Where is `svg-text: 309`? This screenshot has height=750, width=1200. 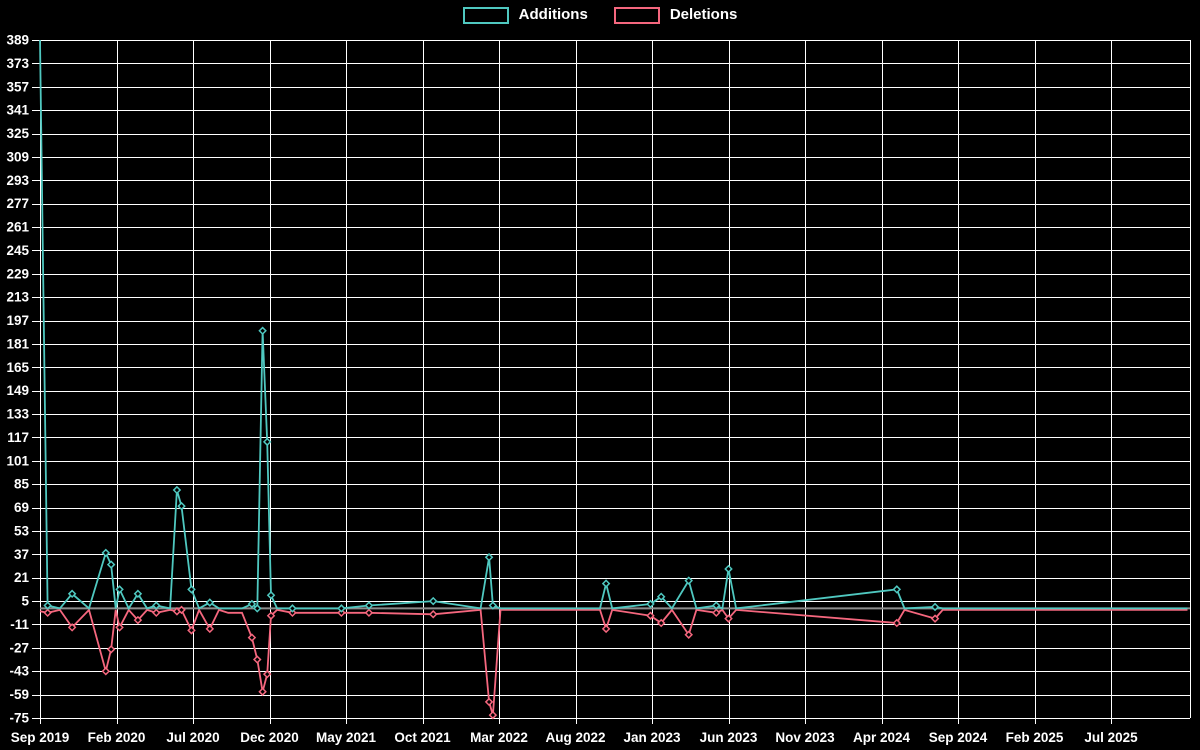 svg-text: 309 is located at coordinates (17, 156).